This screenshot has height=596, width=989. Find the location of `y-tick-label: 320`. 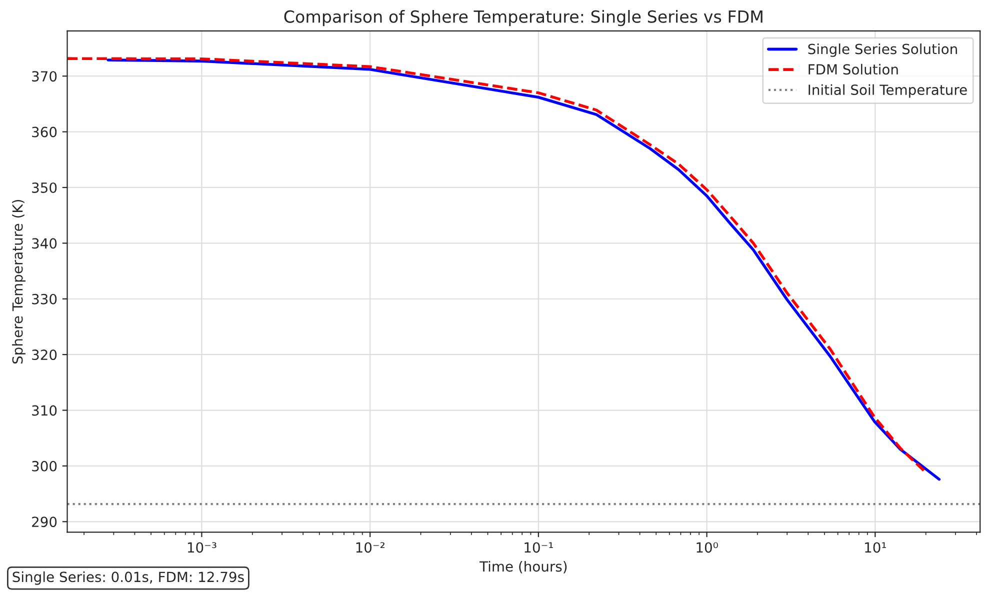

y-tick-label: 320 is located at coordinates (44, 355).